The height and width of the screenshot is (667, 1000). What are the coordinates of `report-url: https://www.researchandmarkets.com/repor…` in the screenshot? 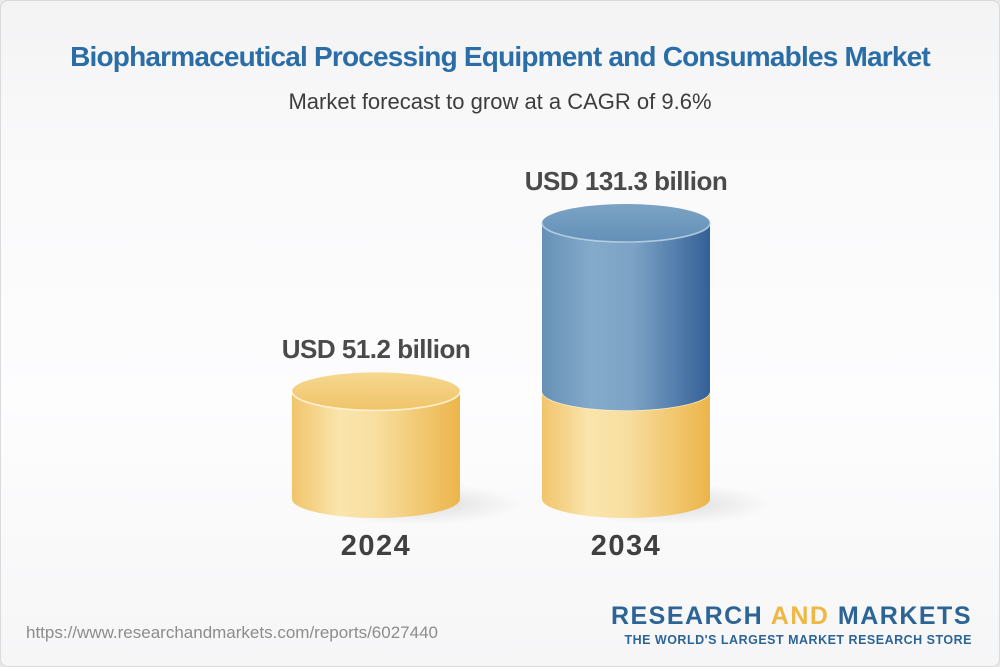 It's located at (232, 632).